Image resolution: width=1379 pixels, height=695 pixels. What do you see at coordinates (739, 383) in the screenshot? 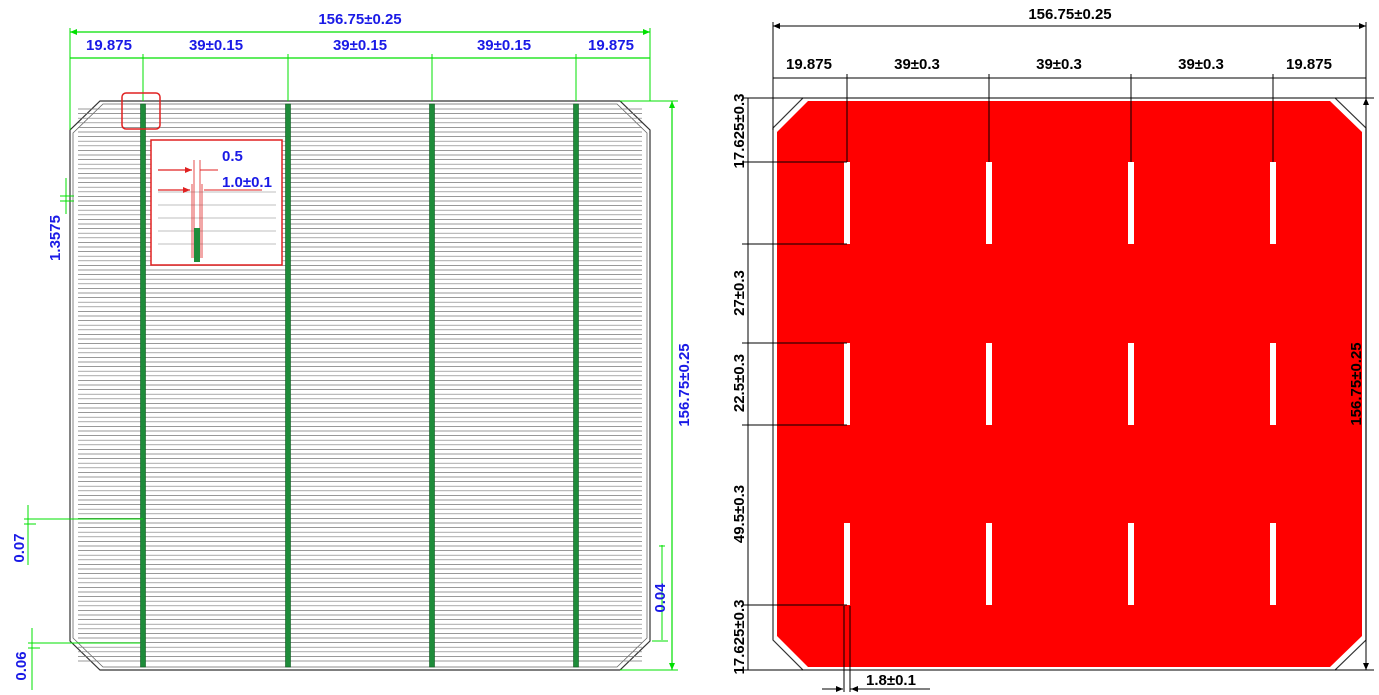
I see `back-vdim-3-label: 22.5±0.3` at bounding box center [739, 383].